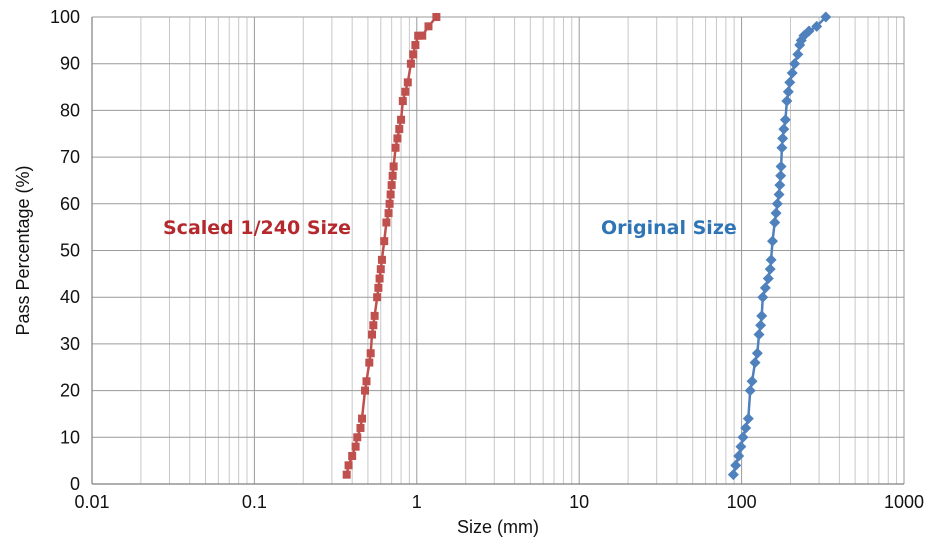 The width and height of the screenshot is (928, 542). Describe the element at coordinates (70, 64) in the screenshot. I see `y-tick-label: 90` at that location.